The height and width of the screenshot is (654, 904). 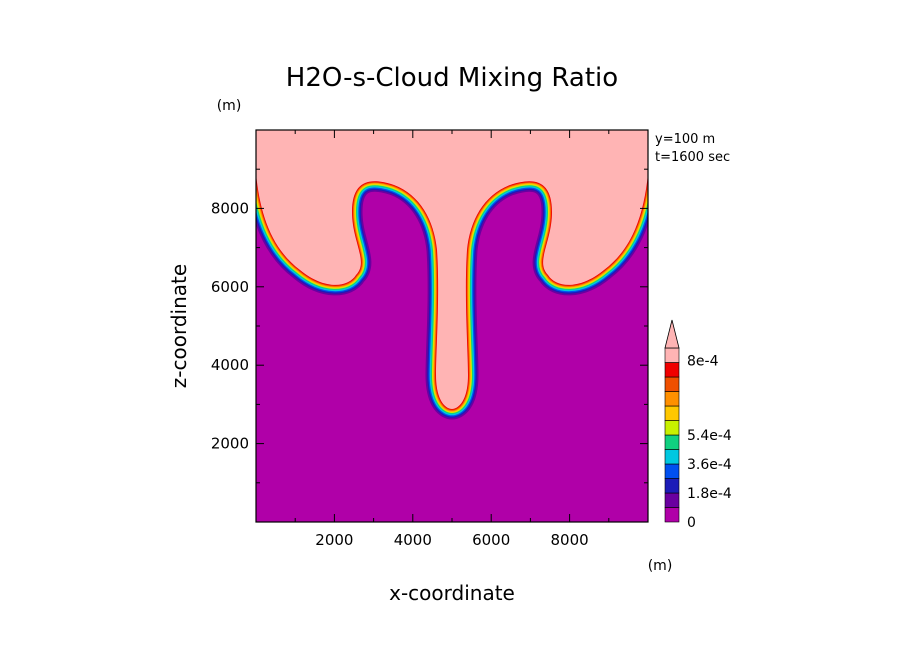 I want to click on chart-title: H2O-s-Cloud Mixing Ratio, so click(x=452, y=78).